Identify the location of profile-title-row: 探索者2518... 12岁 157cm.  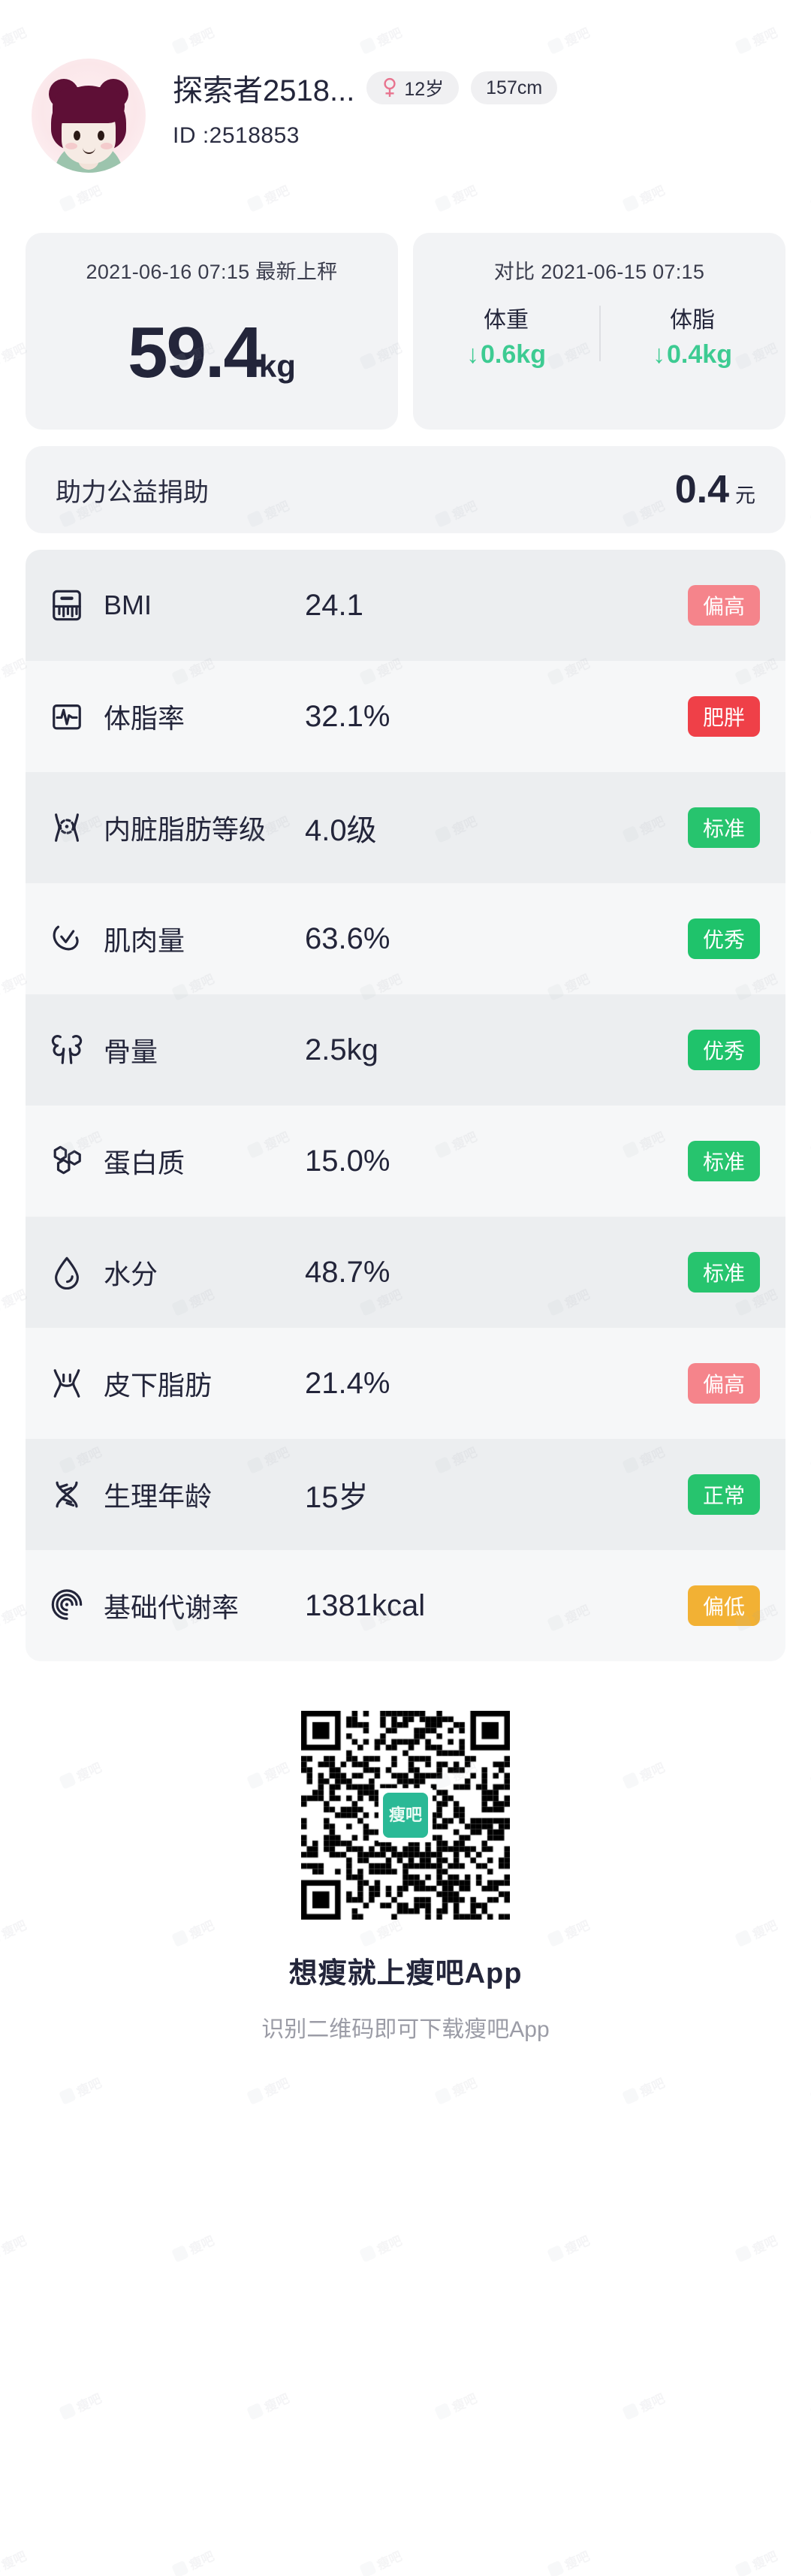
(477, 88).